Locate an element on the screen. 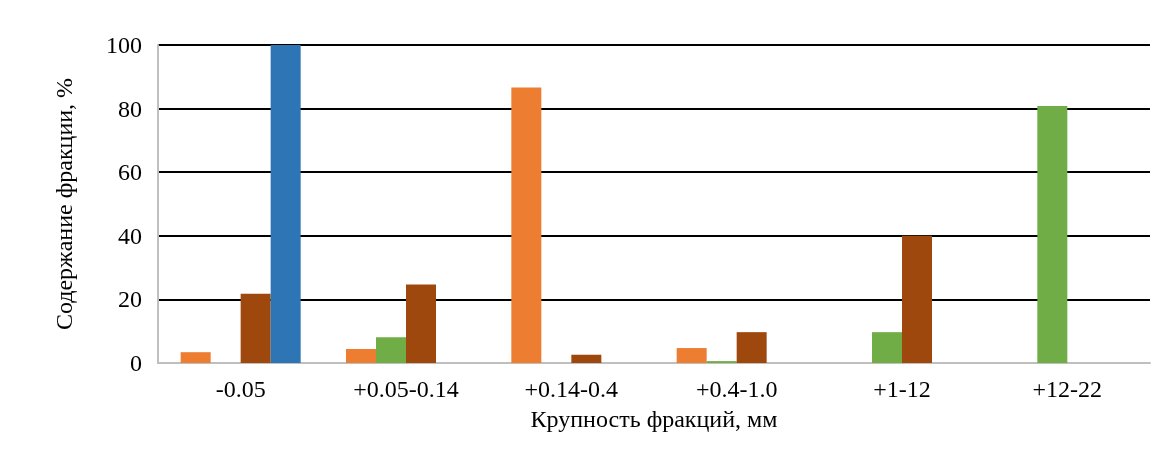 Image resolution: width=1166 pixels, height=452 pixels. x-axis-title: Крупность фракций, мм is located at coordinates (654, 419).